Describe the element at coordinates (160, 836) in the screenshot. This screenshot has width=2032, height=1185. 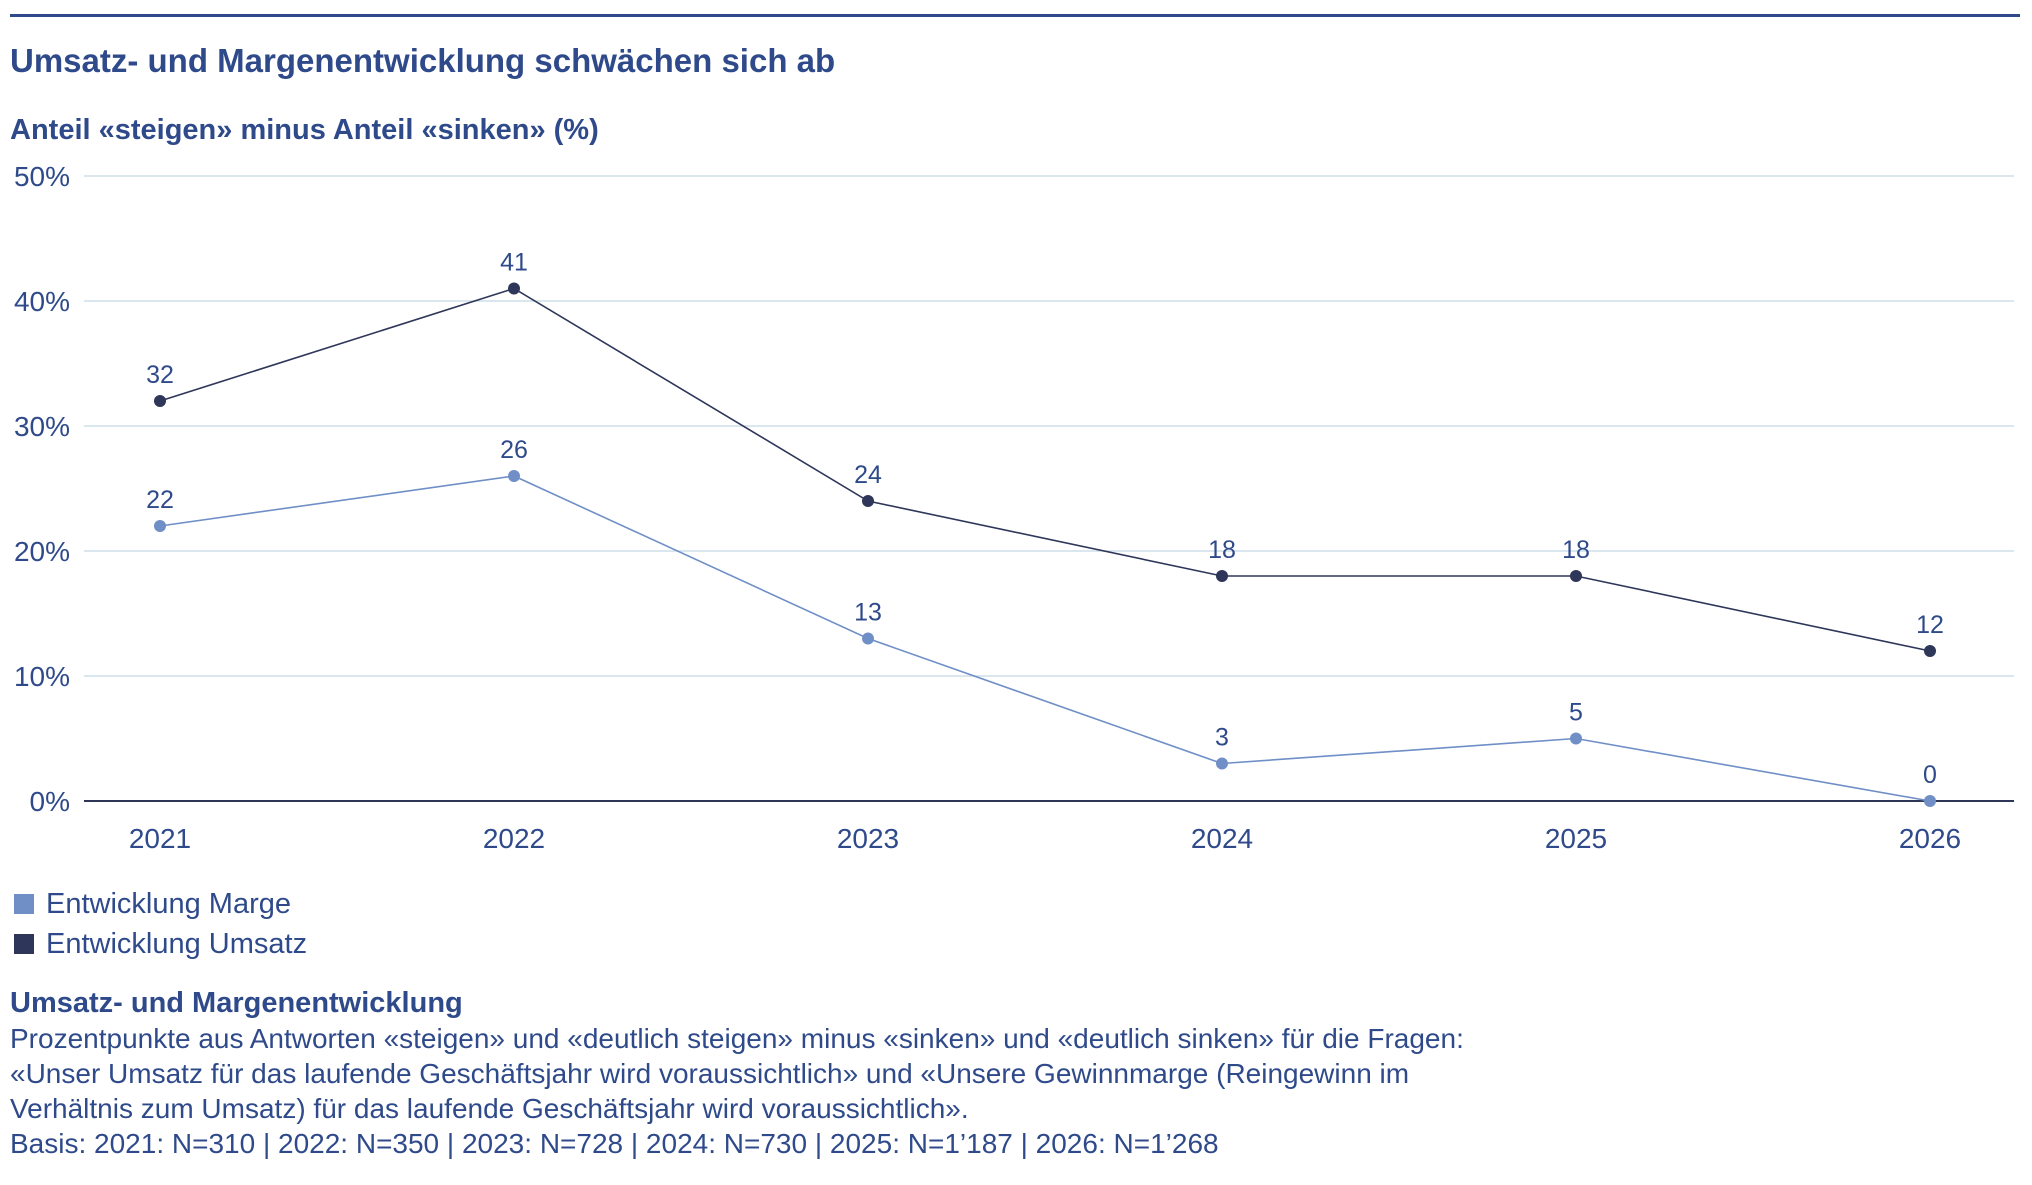
I see `x-tick-label: 2021` at that location.